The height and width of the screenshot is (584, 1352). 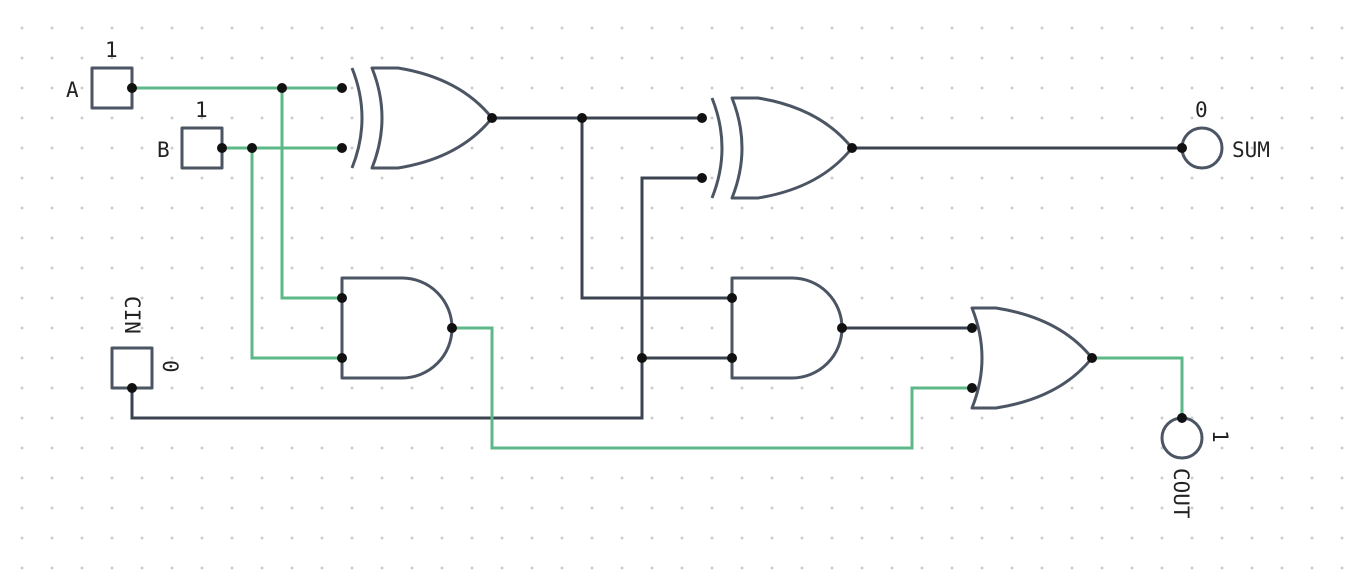 What do you see at coordinates (1220, 436) in the screenshot?
I see `output-cout-value: 1` at bounding box center [1220, 436].